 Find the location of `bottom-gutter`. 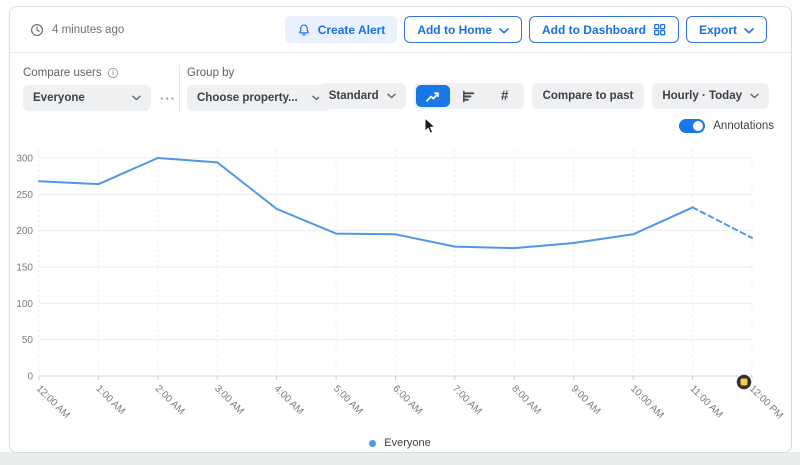

bottom-gutter is located at coordinates (400, 458).